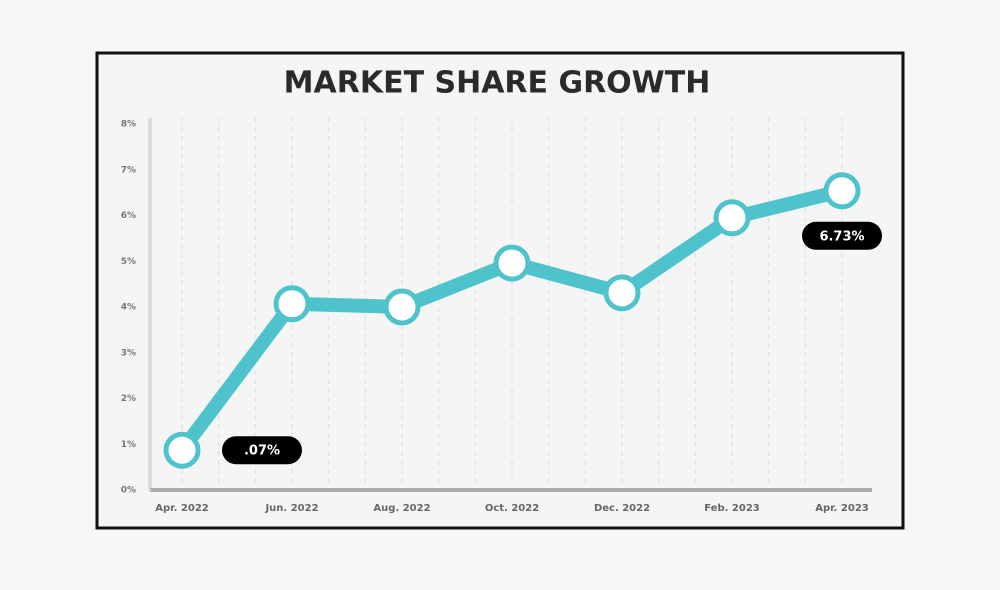  Describe the element at coordinates (182, 508) in the screenshot. I see `x-tick-label: Apr. 2022` at that location.